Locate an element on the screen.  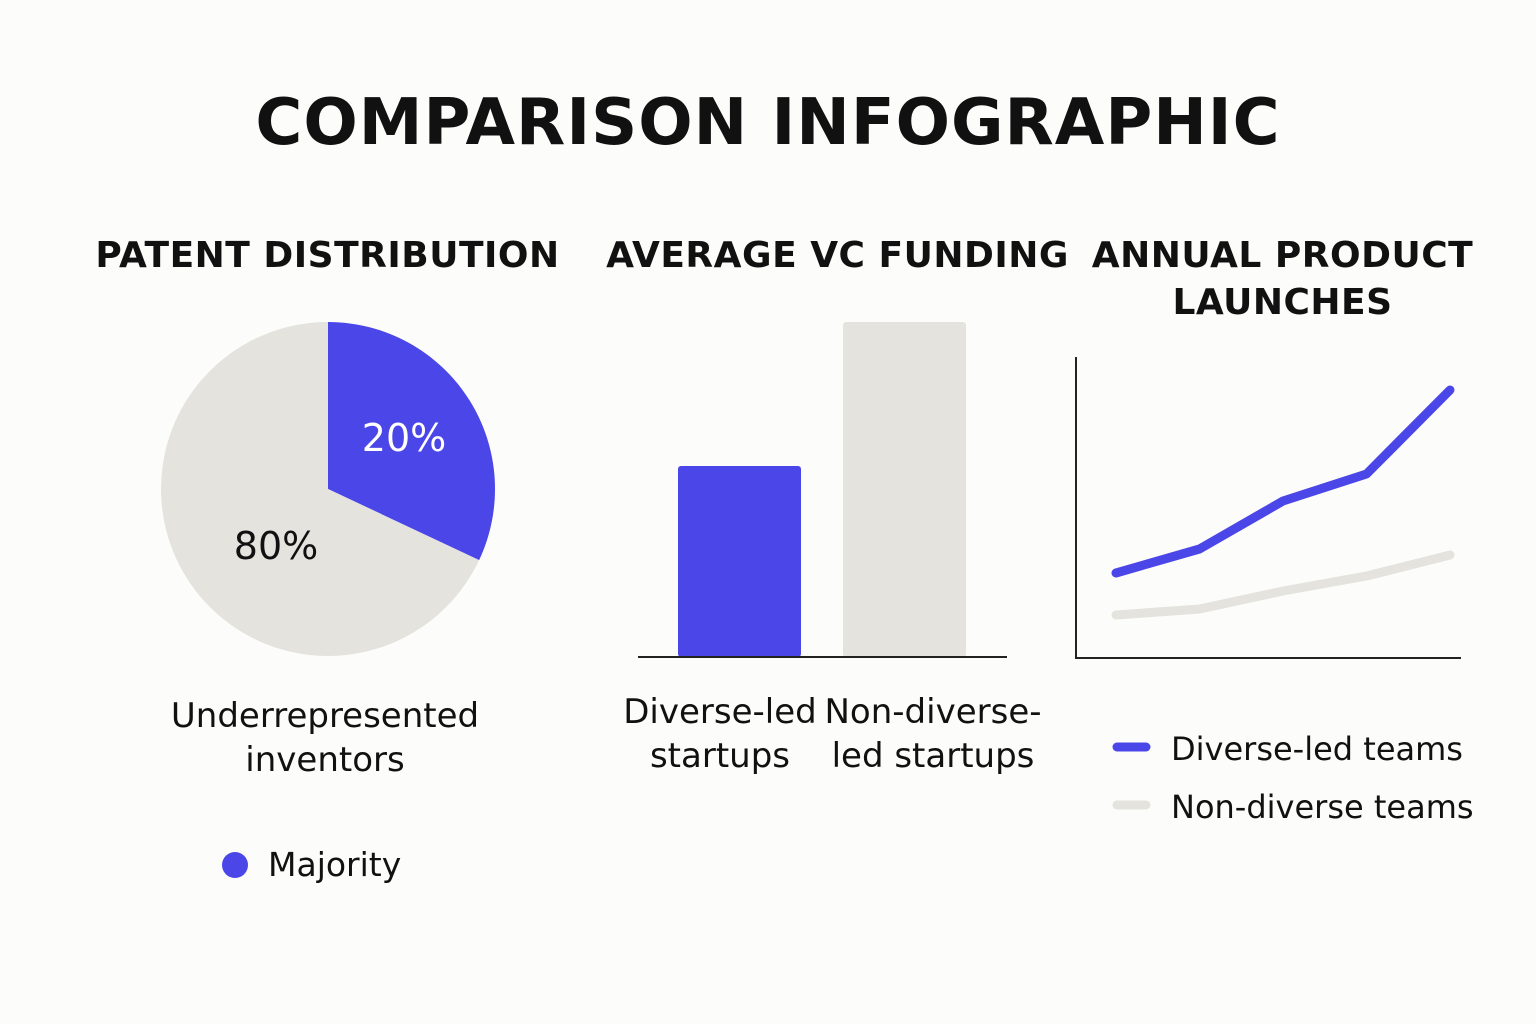
pie-slice-label-majority: 80% is located at coordinates (276, 546).